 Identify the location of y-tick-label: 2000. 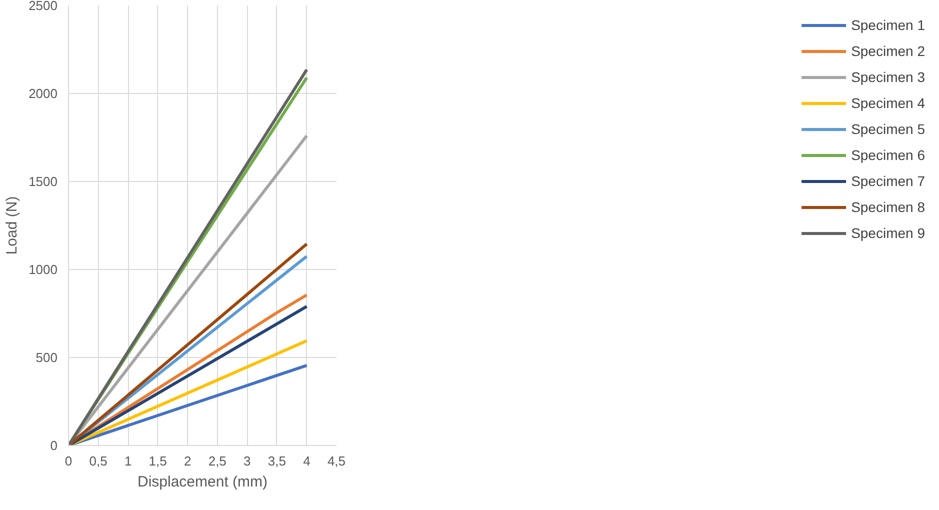
(43, 93).